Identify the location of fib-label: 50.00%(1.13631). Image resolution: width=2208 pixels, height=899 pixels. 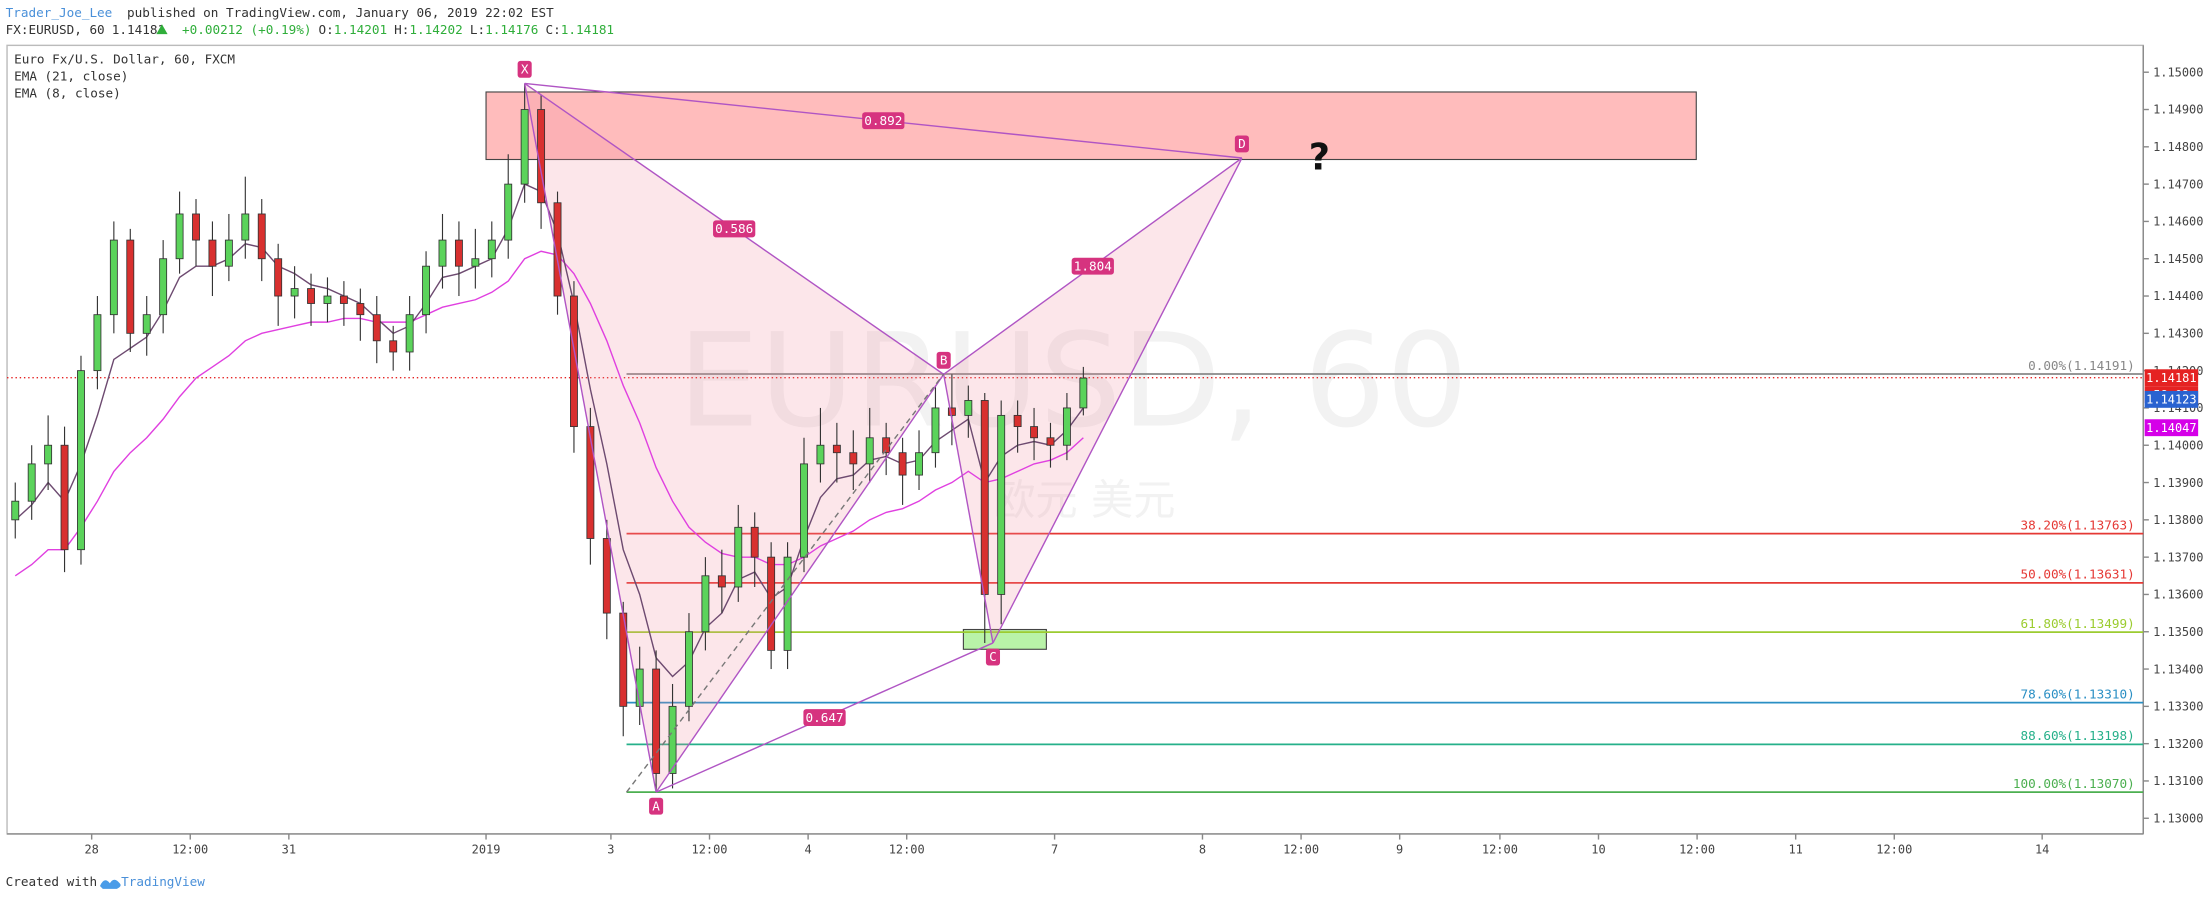
(2077, 574).